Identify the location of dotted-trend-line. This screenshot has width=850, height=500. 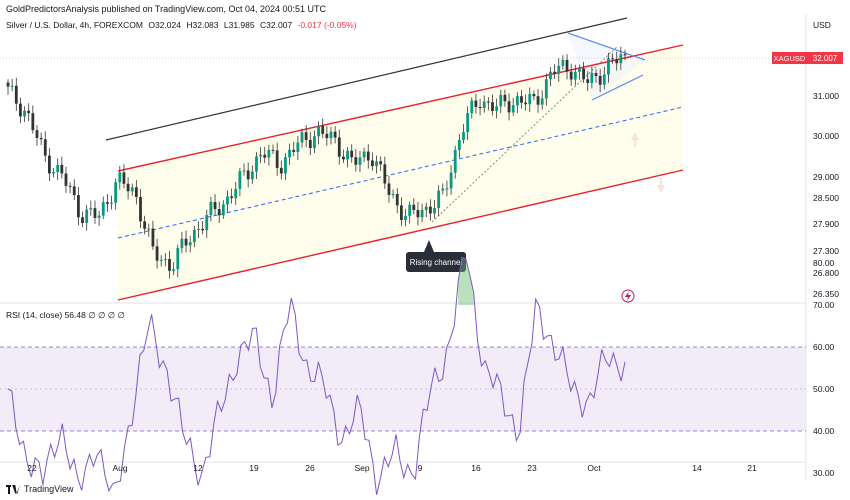
(525, 134).